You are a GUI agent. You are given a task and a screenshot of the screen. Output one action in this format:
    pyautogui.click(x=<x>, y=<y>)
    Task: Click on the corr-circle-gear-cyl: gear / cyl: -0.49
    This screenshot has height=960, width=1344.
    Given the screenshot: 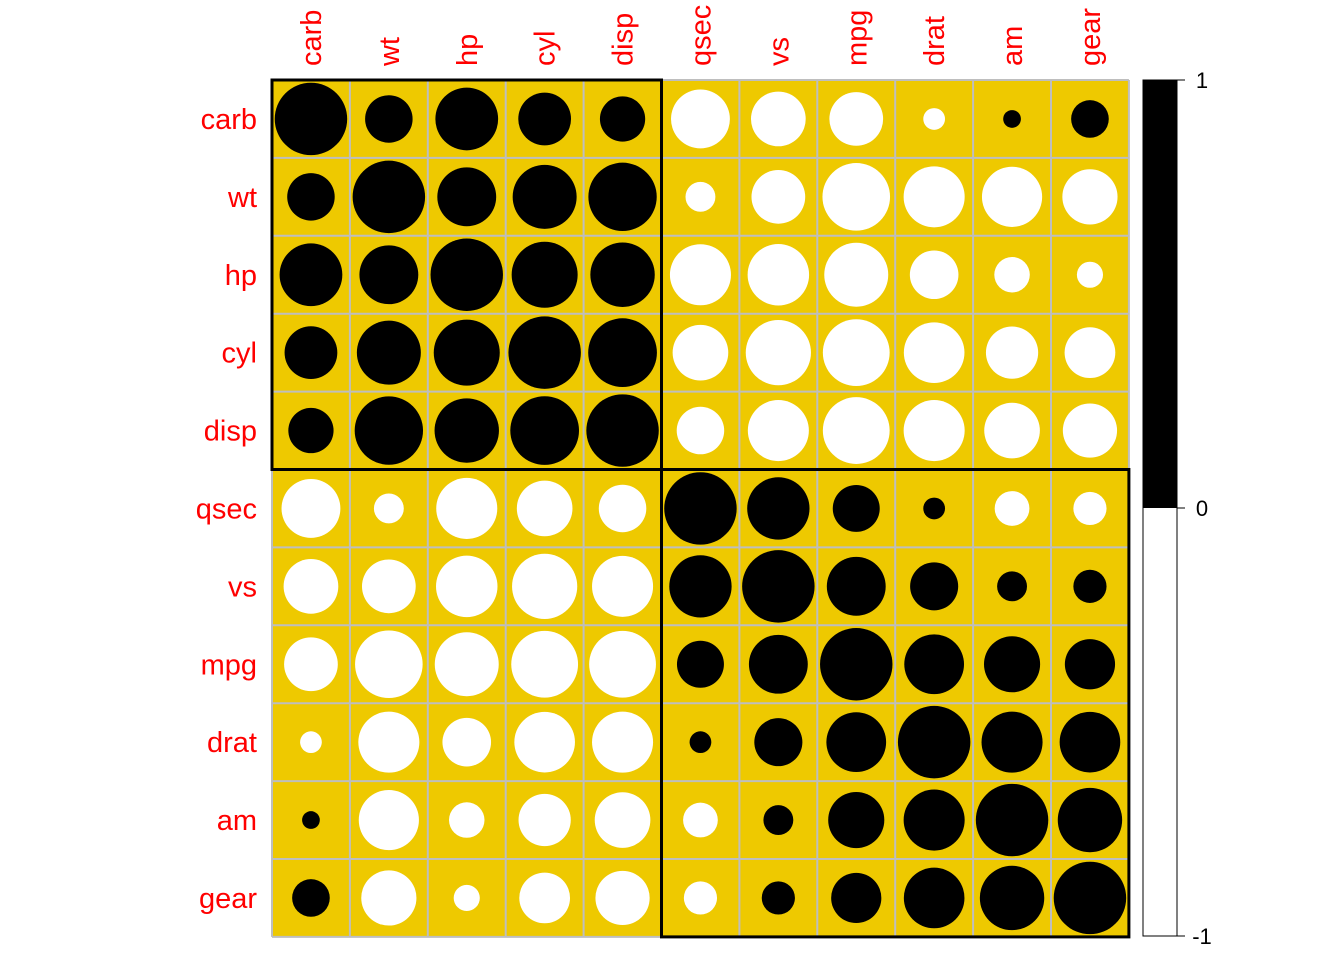 What is the action you would take?
    pyautogui.click(x=545, y=898)
    